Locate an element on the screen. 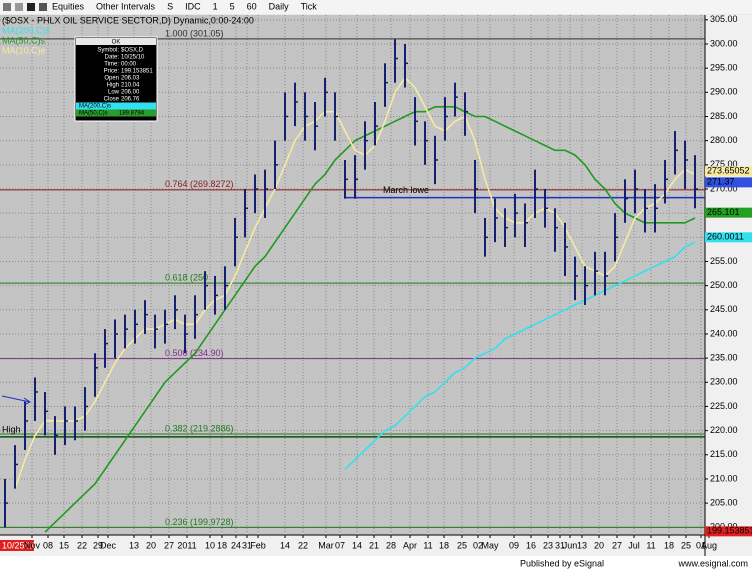  x-tick-label: 13 is located at coordinates (134, 545).